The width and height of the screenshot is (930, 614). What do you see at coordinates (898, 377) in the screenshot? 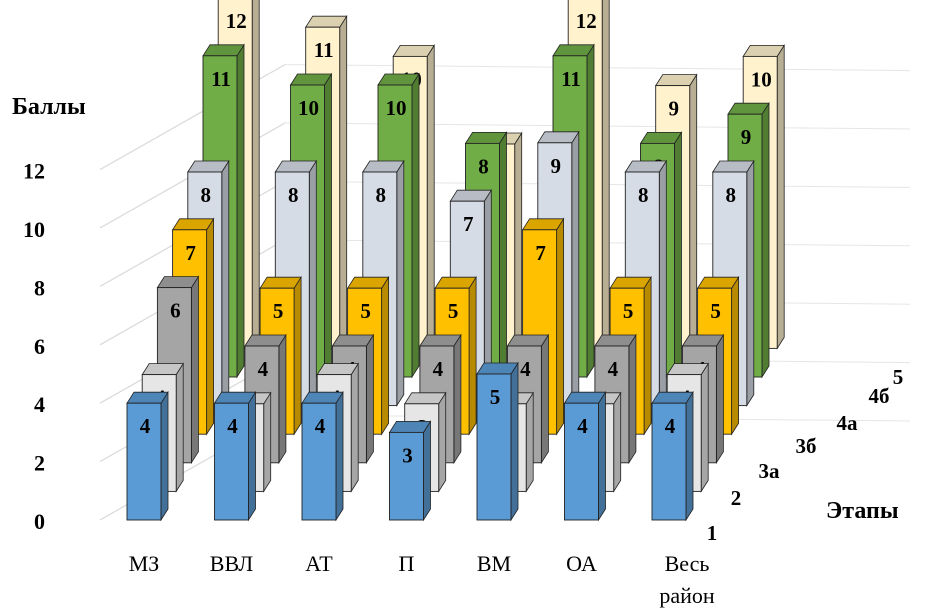
I see `series-label: 5` at bounding box center [898, 377].